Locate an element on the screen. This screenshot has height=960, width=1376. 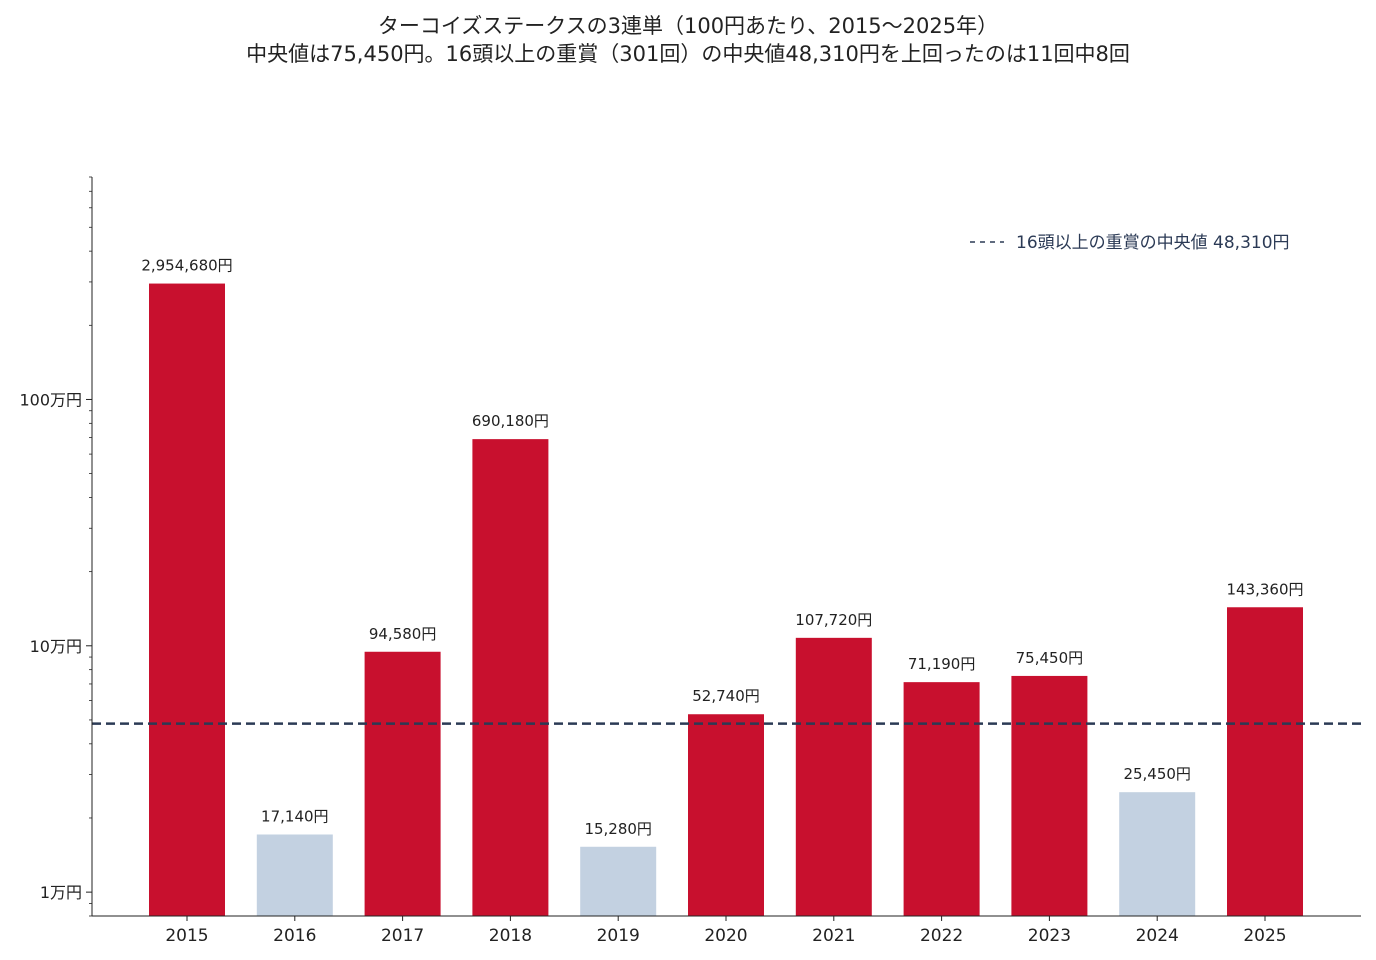
bar-2023 is located at coordinates (1049, 795).